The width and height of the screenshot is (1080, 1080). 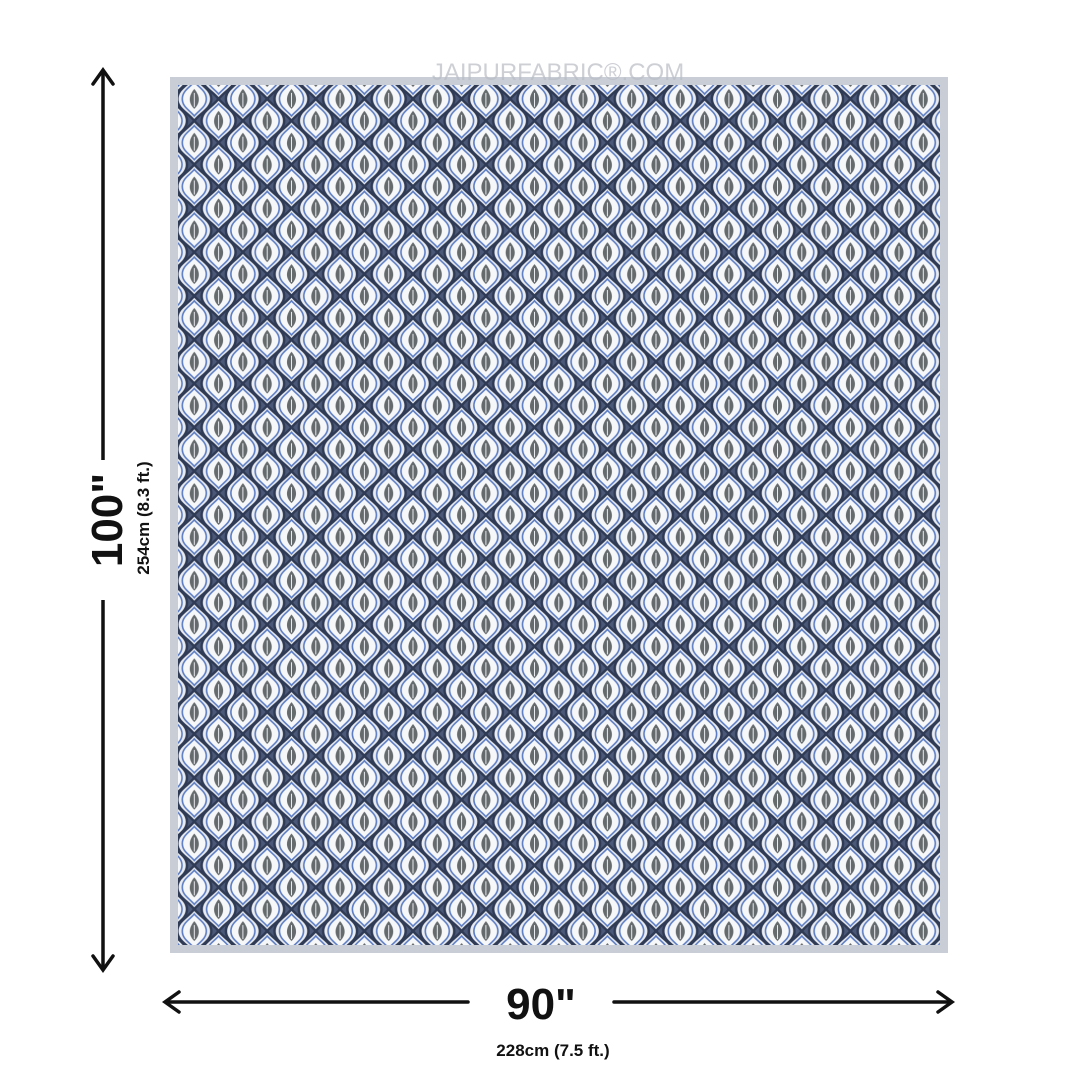 What do you see at coordinates (552, 1050) in the screenshot?
I see `width-metric: 228cm (7.5 ft.)` at bounding box center [552, 1050].